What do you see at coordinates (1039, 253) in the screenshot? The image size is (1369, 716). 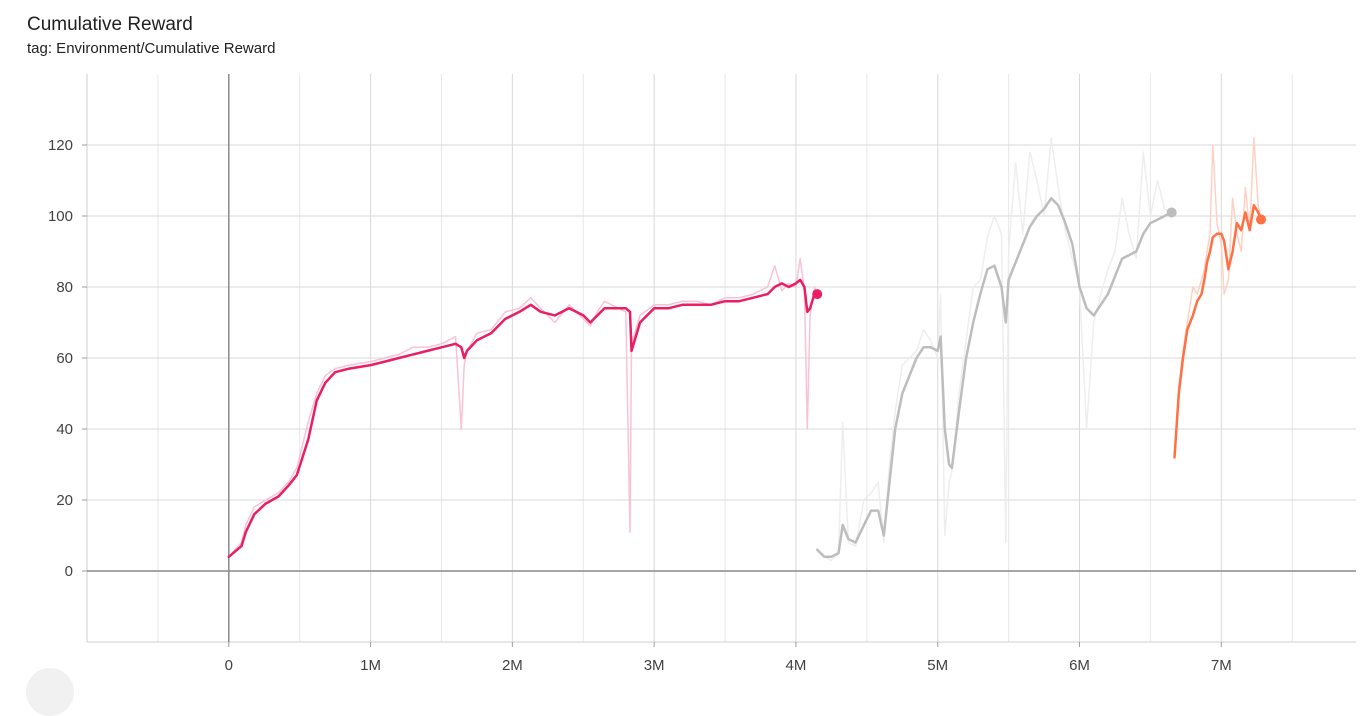 I see `series-endpoints` at bounding box center [1039, 253].